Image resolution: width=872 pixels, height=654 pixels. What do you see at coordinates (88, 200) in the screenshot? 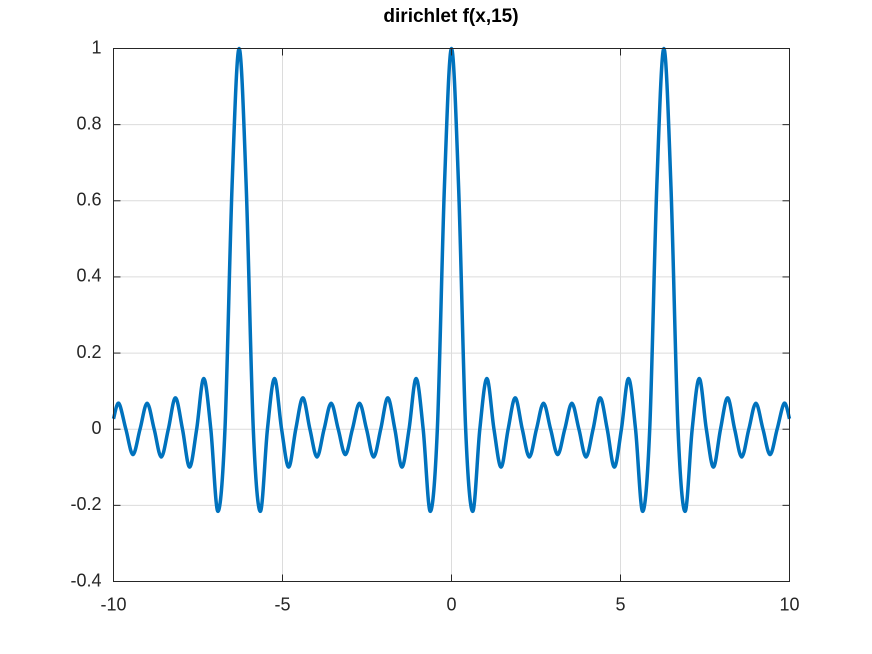
I see `y-tick-label: 0.6` at bounding box center [88, 200].